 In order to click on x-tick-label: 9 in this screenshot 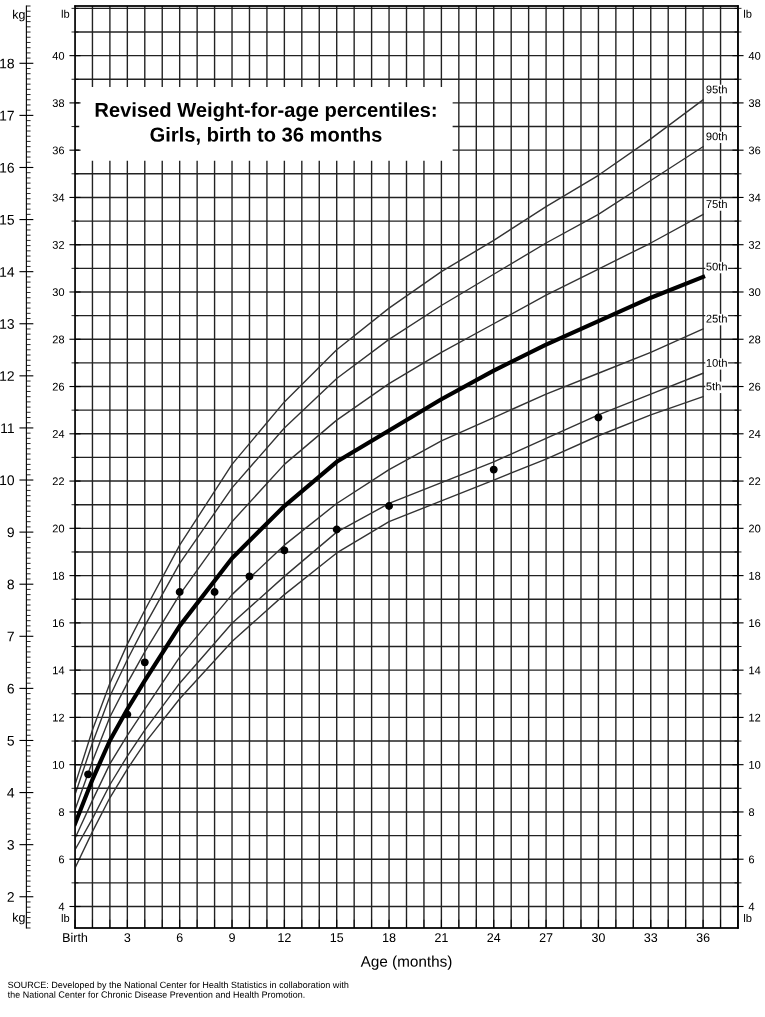, I will do `click(232, 938)`.